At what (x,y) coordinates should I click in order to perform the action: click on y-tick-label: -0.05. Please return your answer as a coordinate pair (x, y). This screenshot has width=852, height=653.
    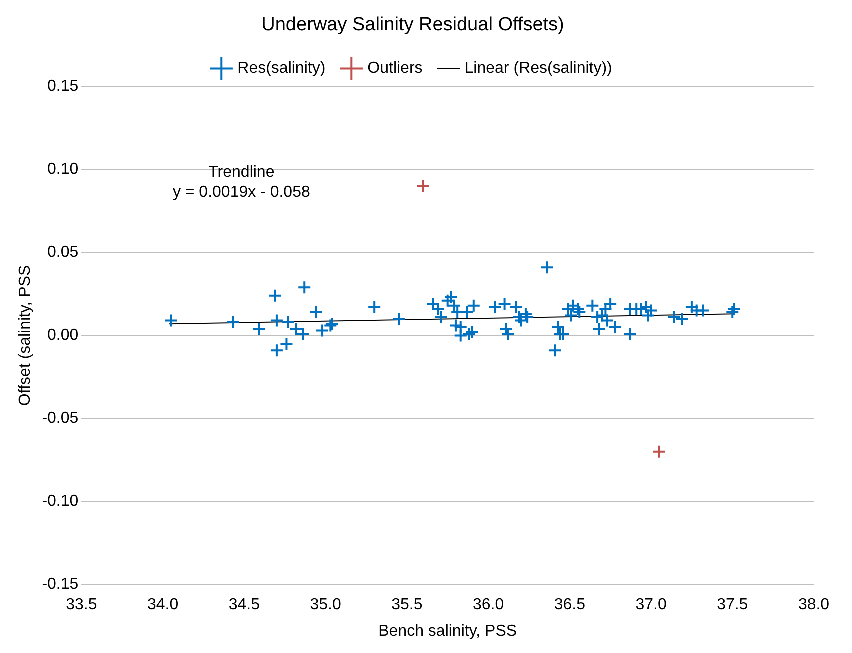
    Looking at the image, I should click on (60, 419).